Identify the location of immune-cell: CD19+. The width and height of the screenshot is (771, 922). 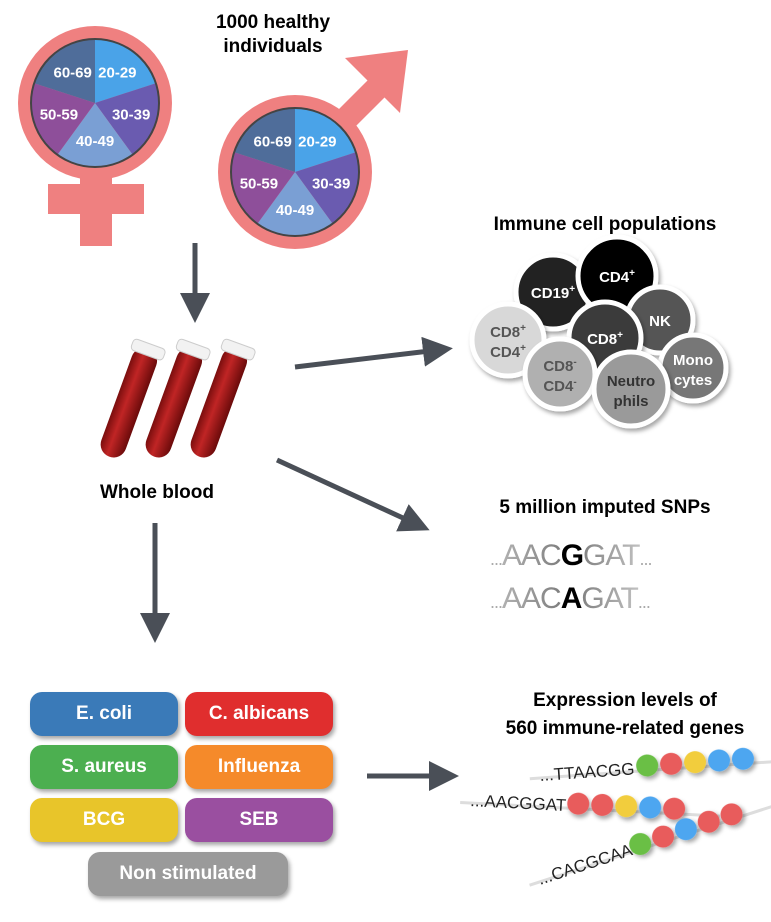
(553, 292).